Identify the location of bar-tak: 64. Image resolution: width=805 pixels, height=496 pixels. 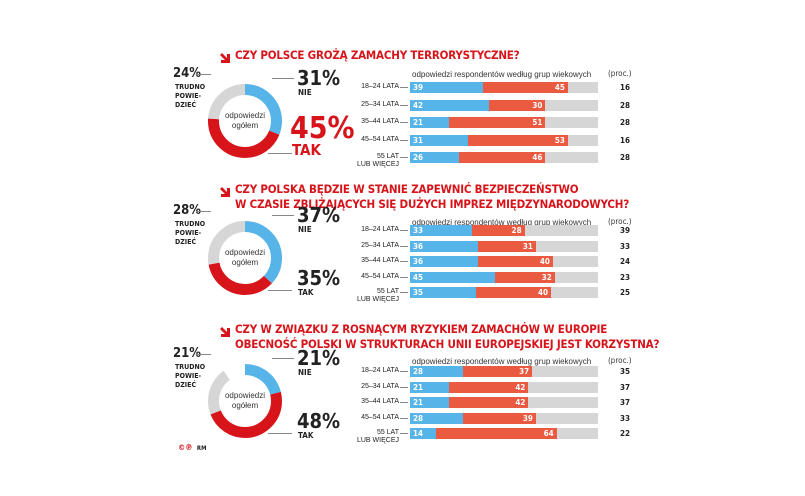
(496, 433).